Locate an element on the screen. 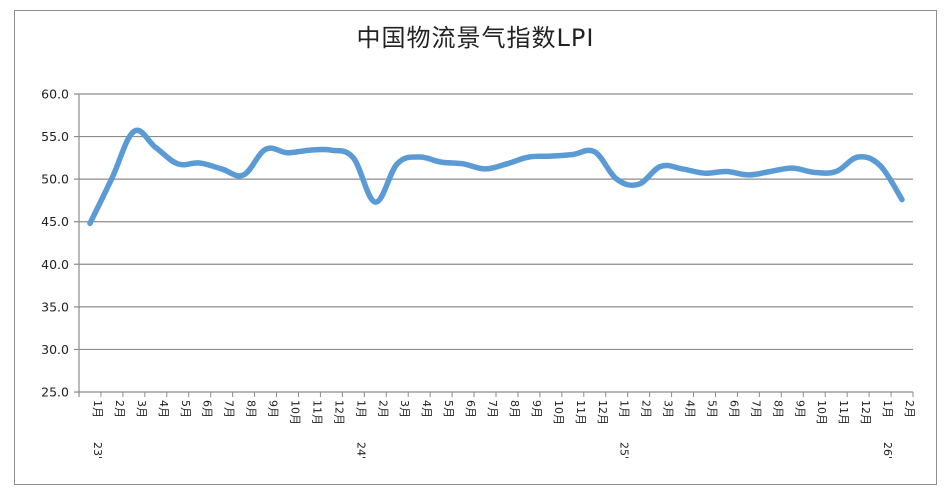  year-label: 25' is located at coordinates (624, 450).